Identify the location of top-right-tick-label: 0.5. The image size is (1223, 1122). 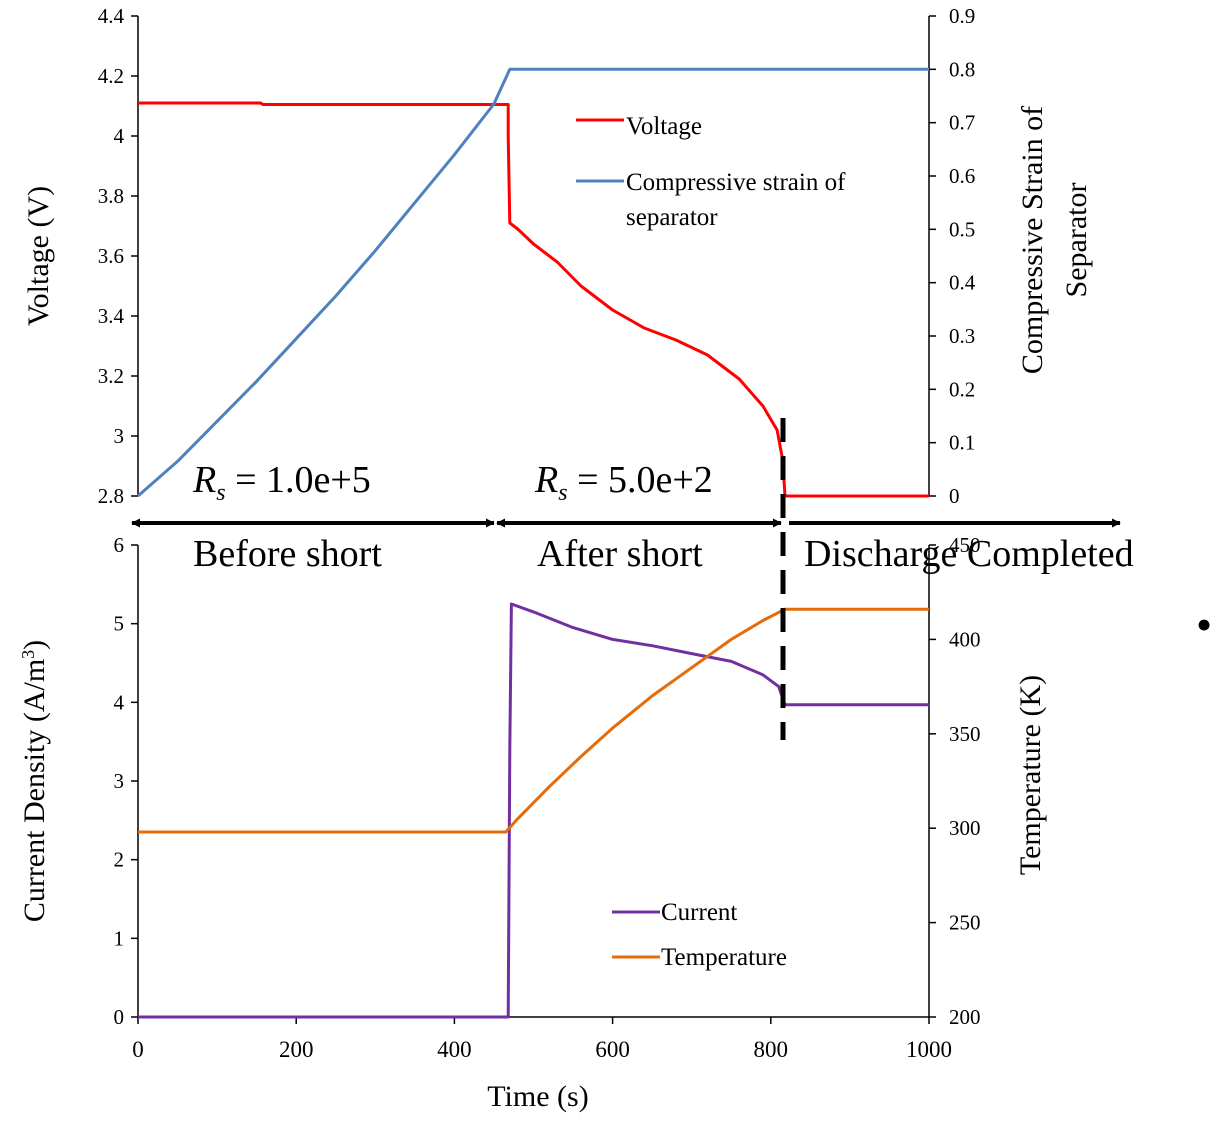
(962, 229).